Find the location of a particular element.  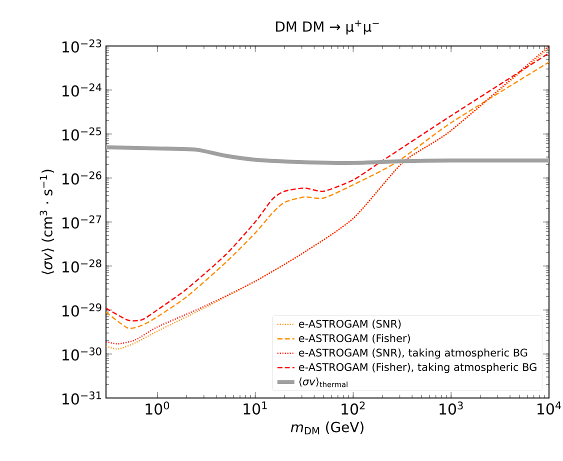

chart-title: DM DM → μ$^{+}$μ$^{−}$ is located at coordinates (327, 27).